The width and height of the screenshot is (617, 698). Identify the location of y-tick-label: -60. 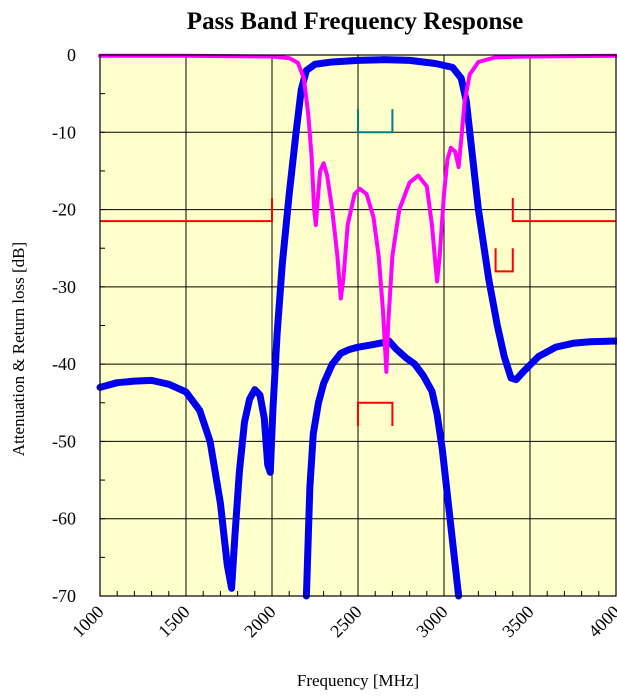
(64, 519).